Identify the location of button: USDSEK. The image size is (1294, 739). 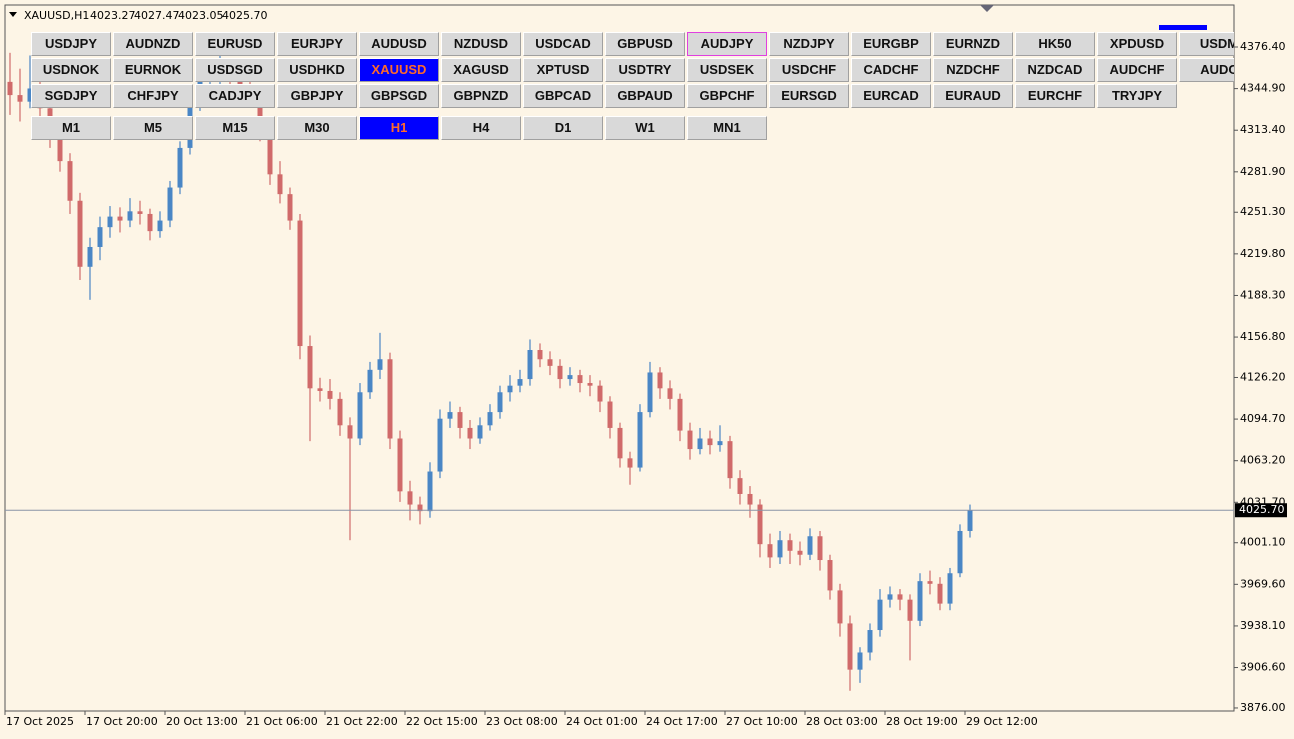
(727, 70).